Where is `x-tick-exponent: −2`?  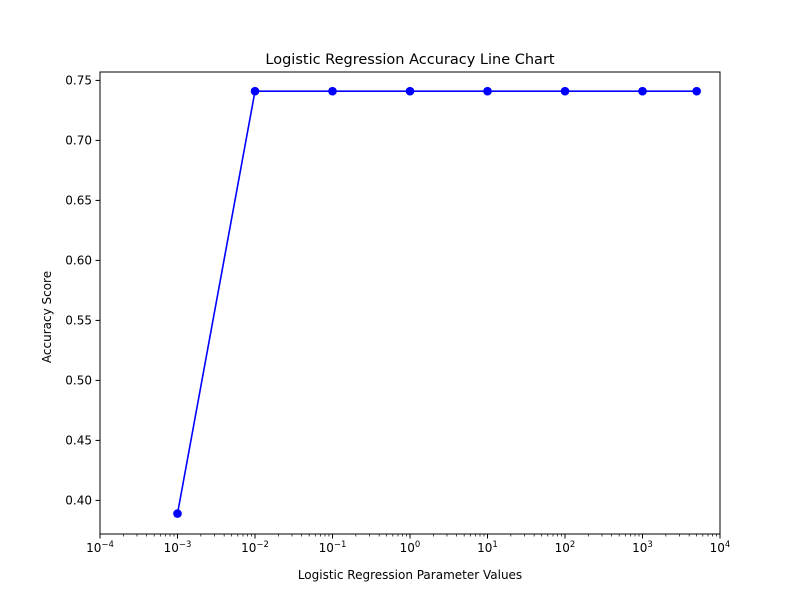
x-tick-exponent: −2 is located at coordinates (262, 545).